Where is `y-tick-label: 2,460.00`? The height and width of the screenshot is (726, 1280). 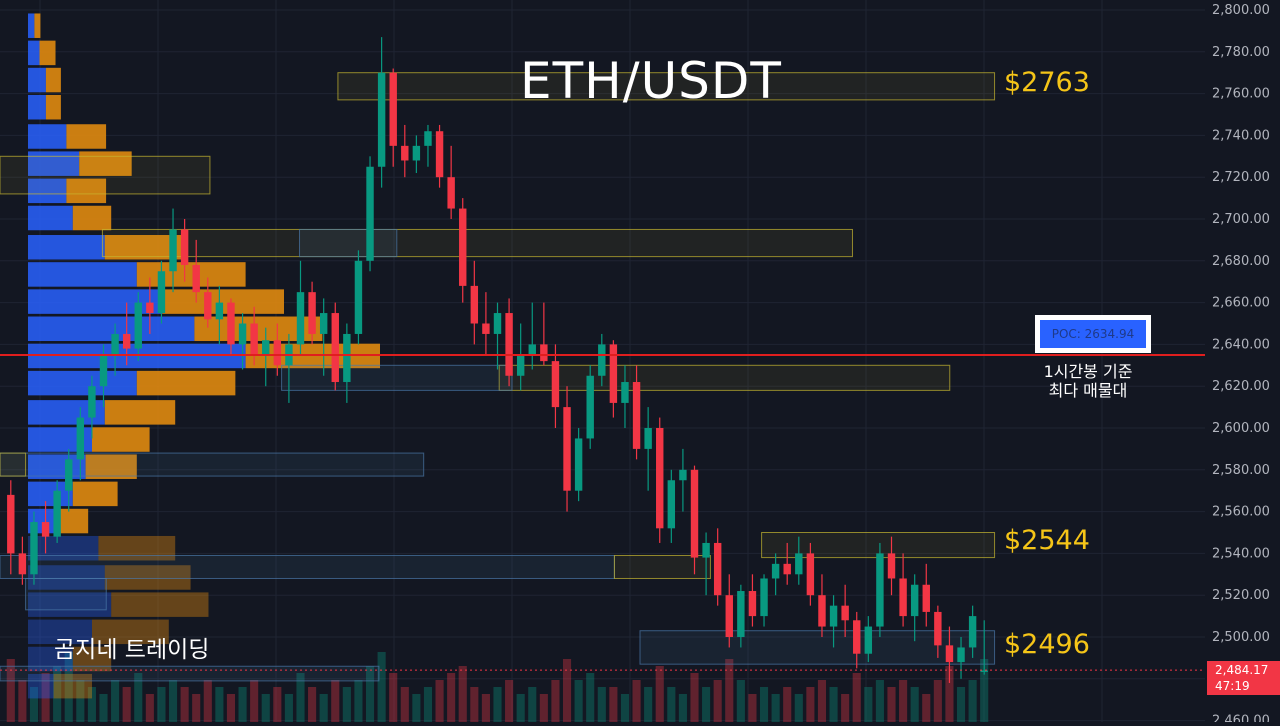
y-tick-label: 2,460.00 is located at coordinates (1241, 718).